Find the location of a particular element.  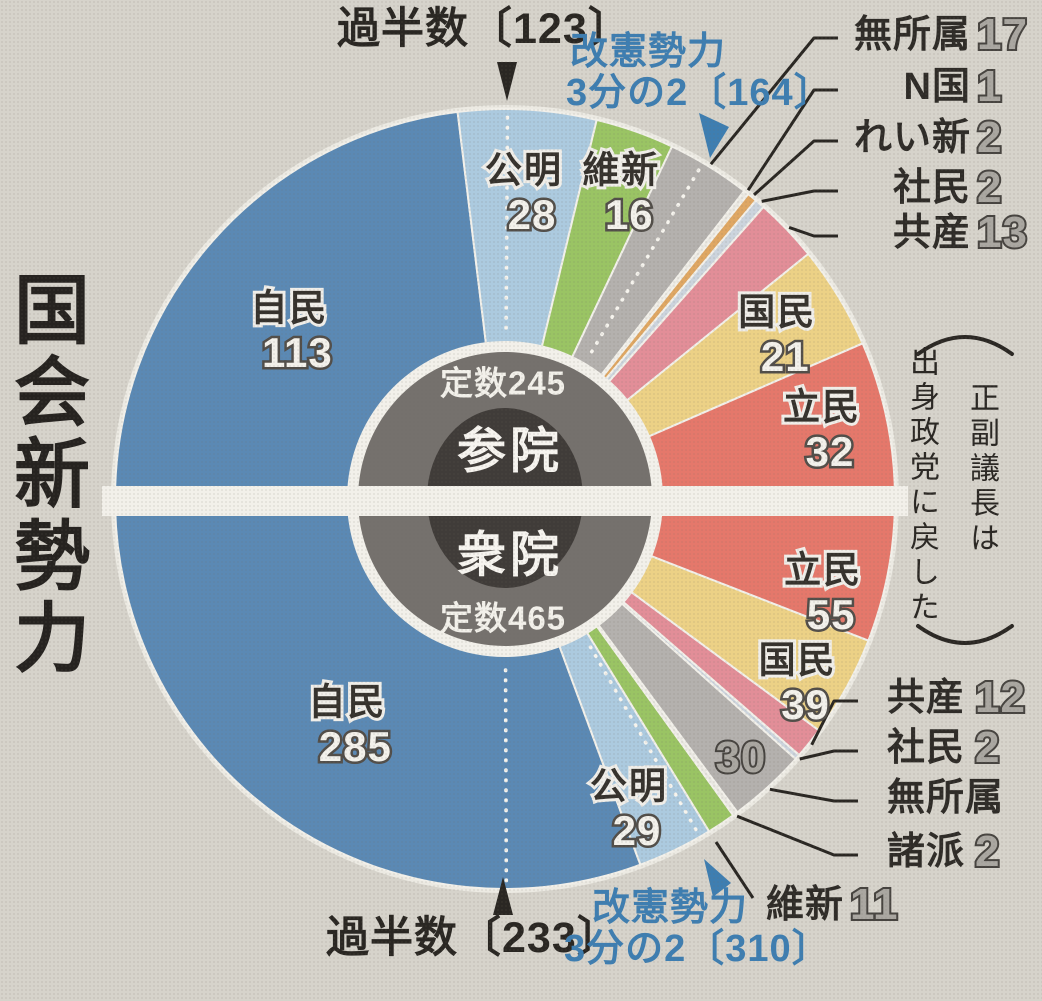

amendment-marker-upper is located at coordinates (646, 259).